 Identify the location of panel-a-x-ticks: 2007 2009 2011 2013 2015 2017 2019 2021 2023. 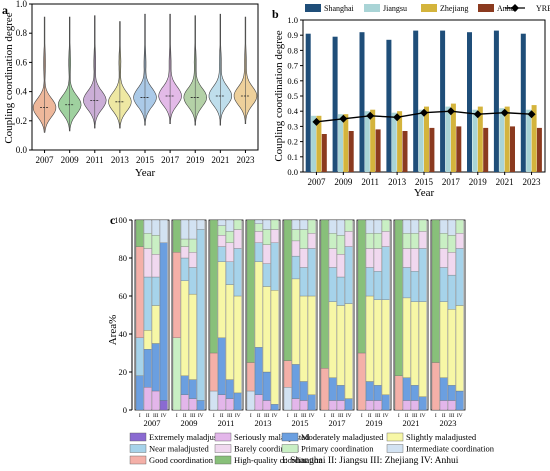
(145, 157).